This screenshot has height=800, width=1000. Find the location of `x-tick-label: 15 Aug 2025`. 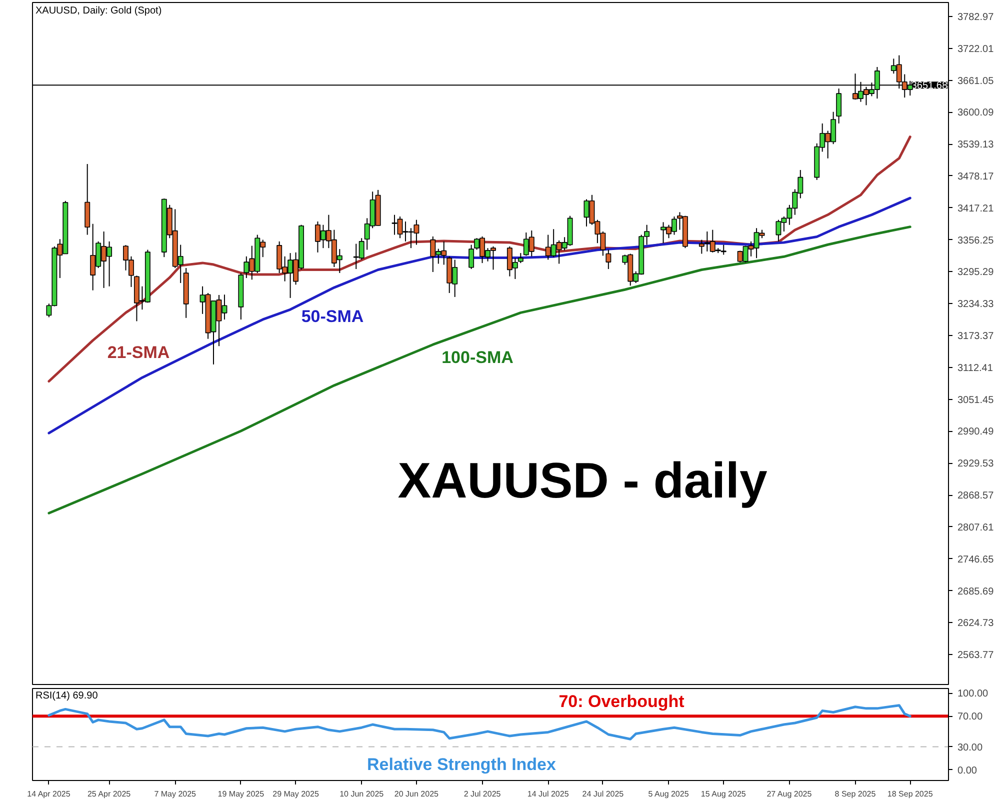

x-tick-label: 15 Aug 2025 is located at coordinates (723, 794).